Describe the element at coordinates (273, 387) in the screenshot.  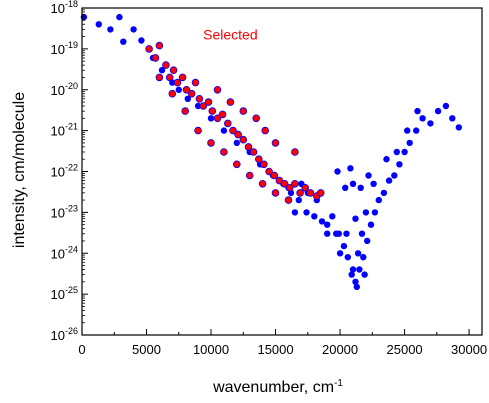
I see `x-axis-title-text: wavenumber, cm` at that location.